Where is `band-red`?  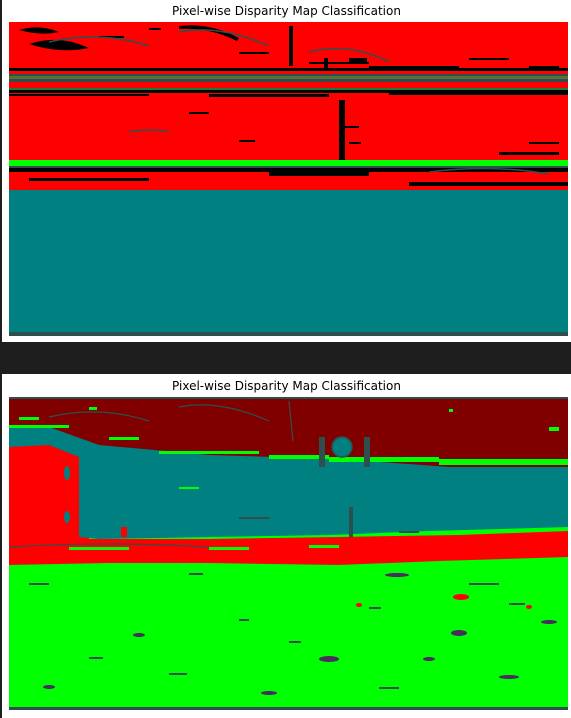
band-red is located at coordinates (288, 85).